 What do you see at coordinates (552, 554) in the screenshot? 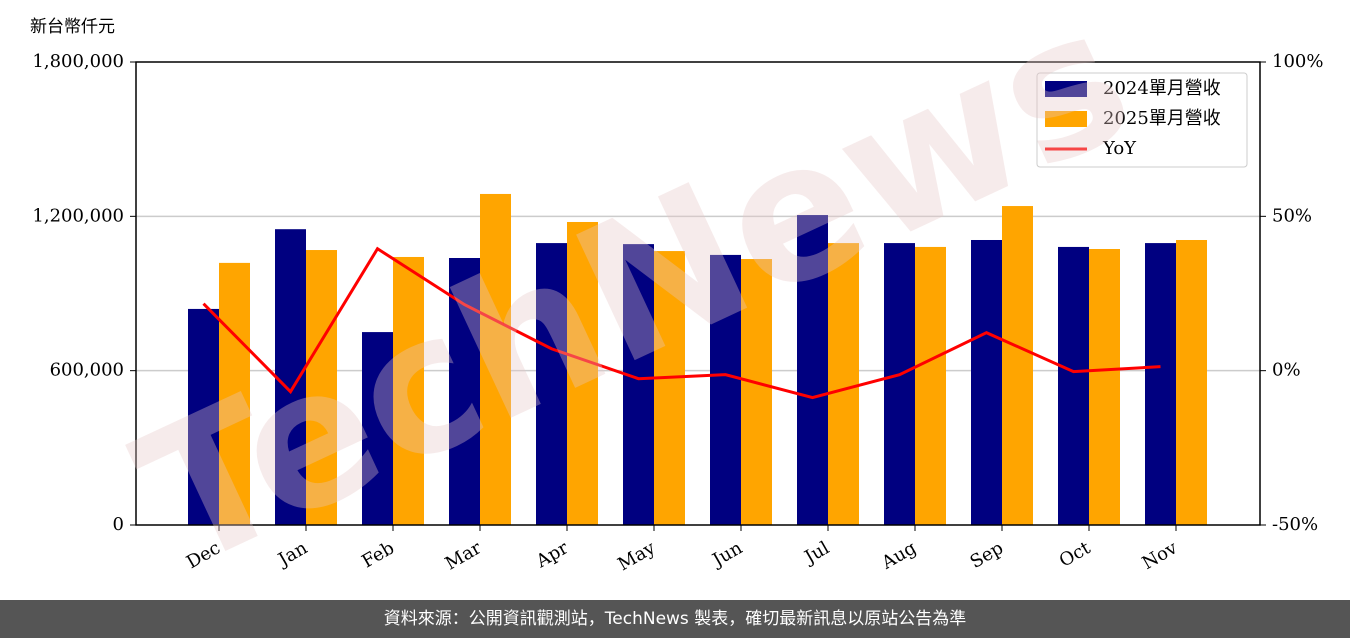
I see `x-tick-label: Apr` at bounding box center [552, 554].